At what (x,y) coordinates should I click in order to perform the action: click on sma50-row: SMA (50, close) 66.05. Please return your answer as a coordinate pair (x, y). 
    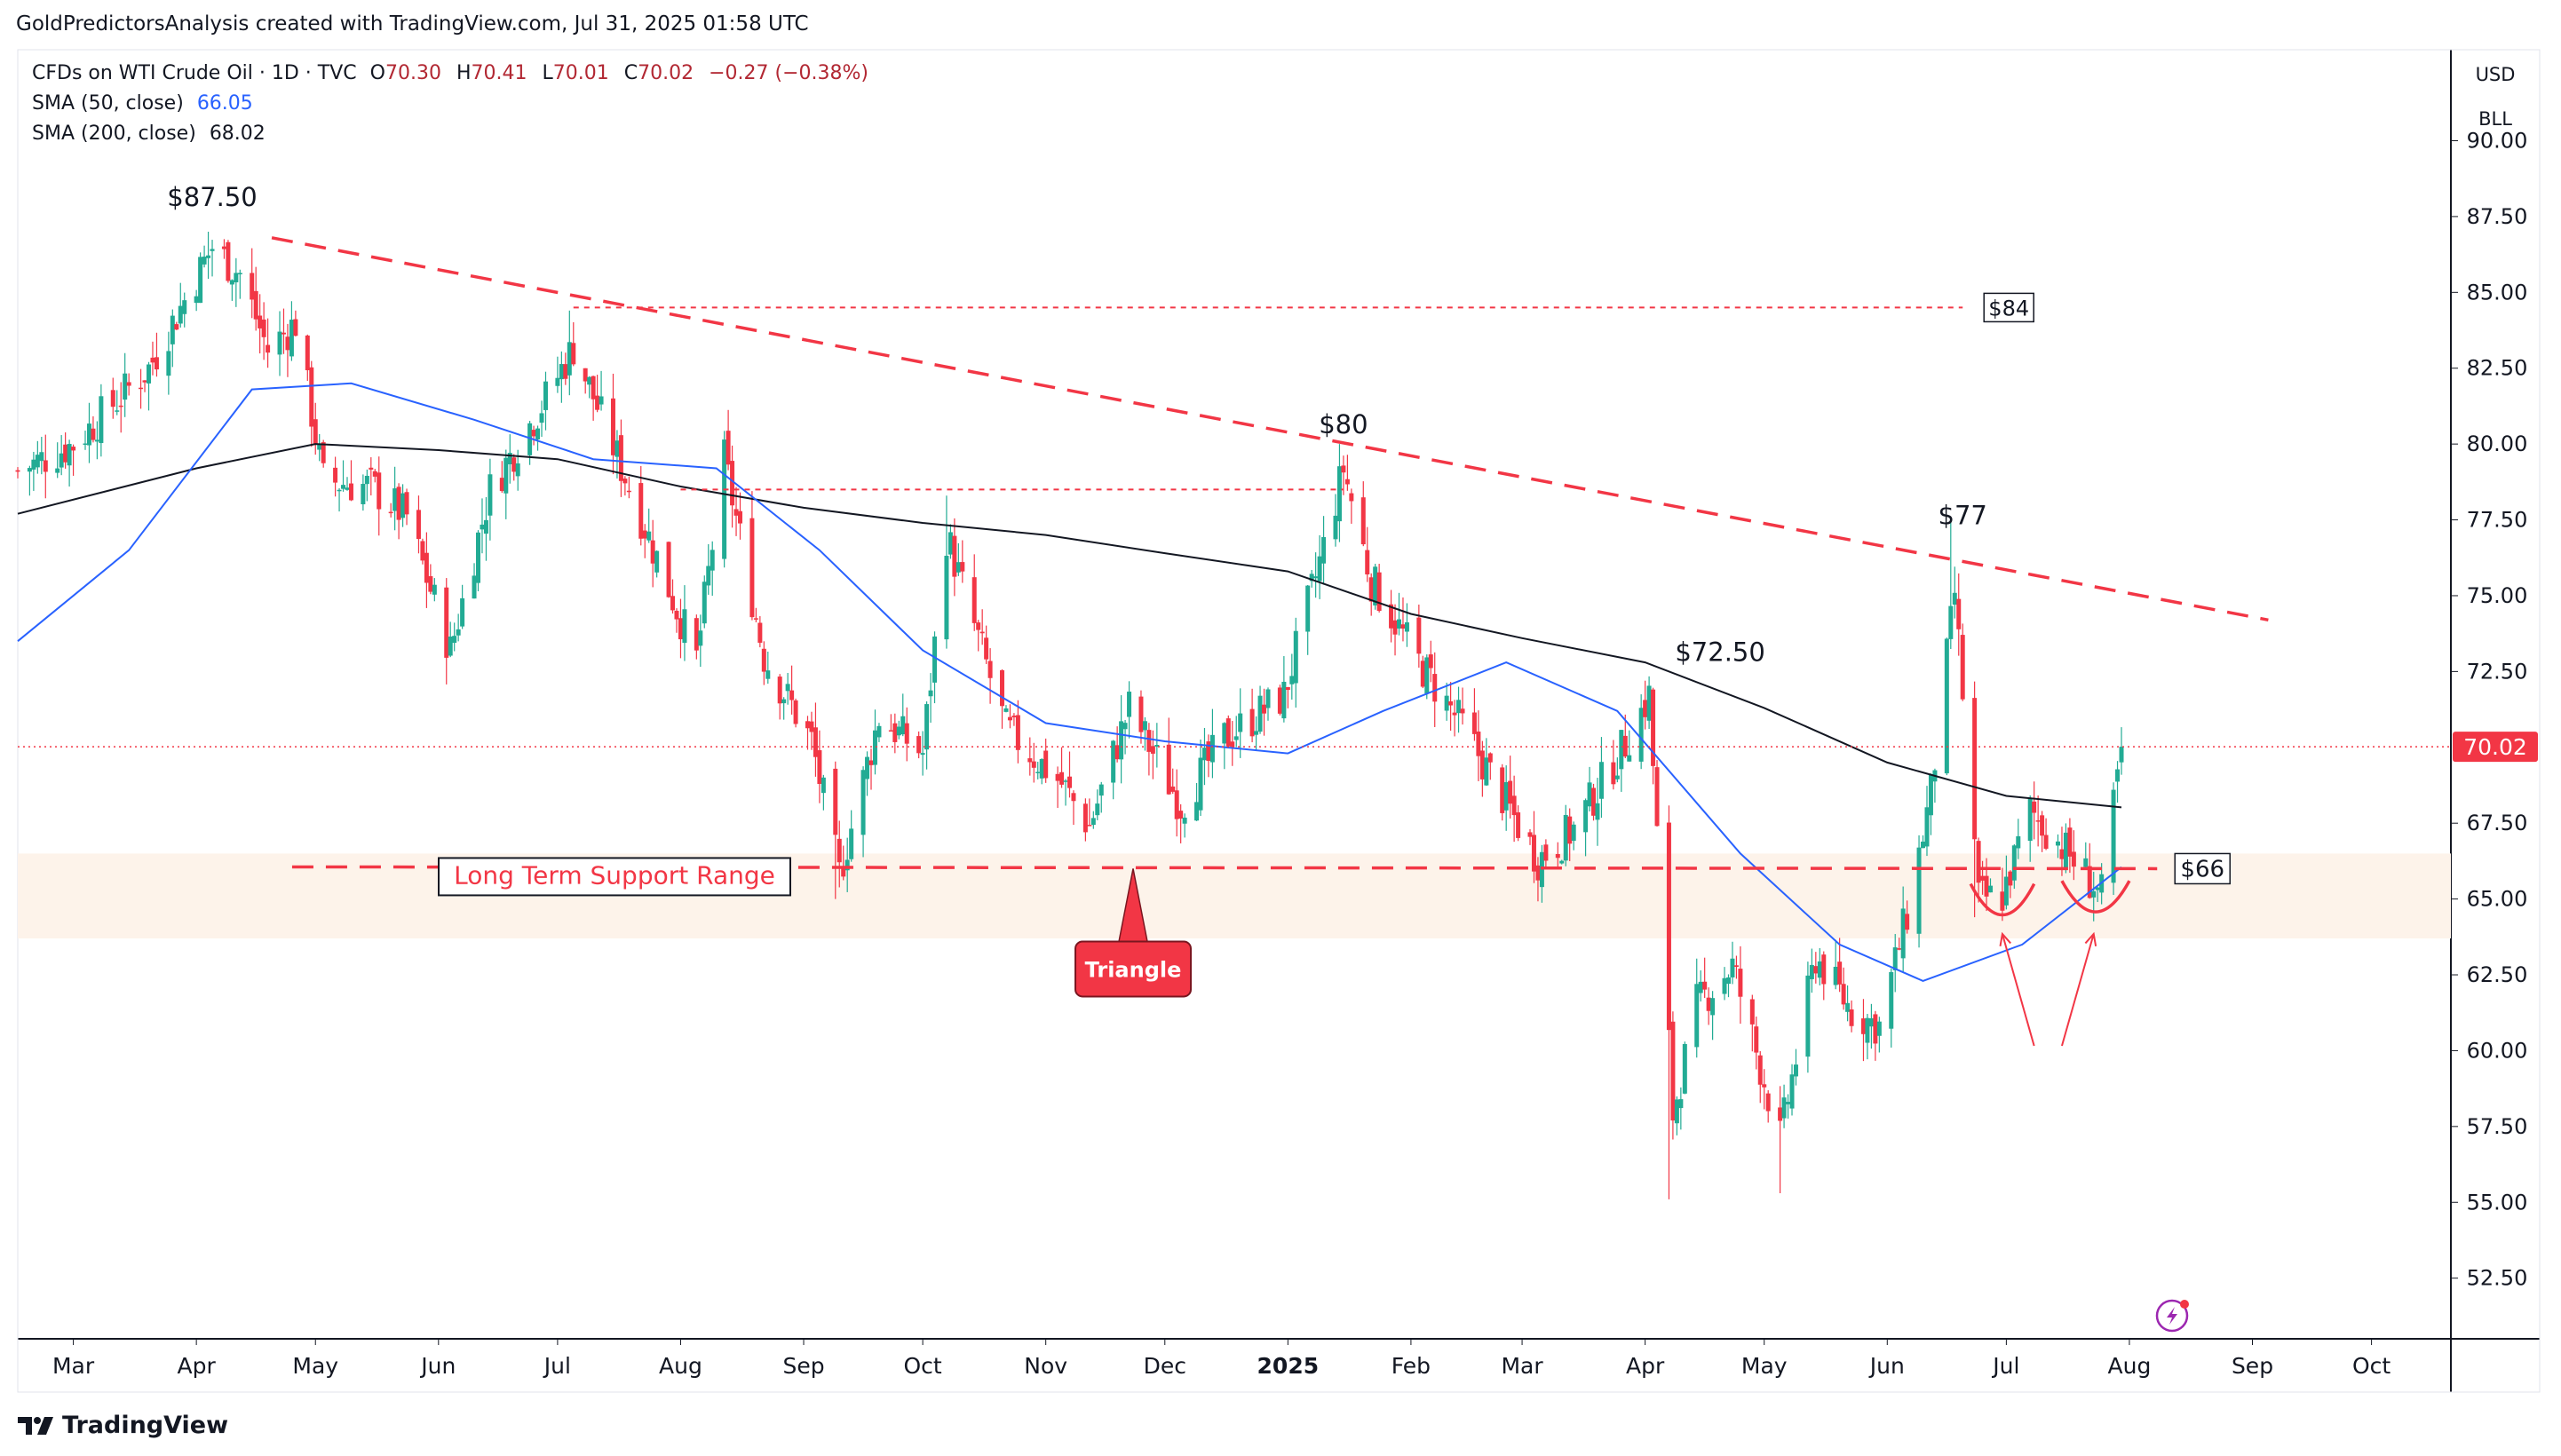
    Looking at the image, I should click on (450, 104).